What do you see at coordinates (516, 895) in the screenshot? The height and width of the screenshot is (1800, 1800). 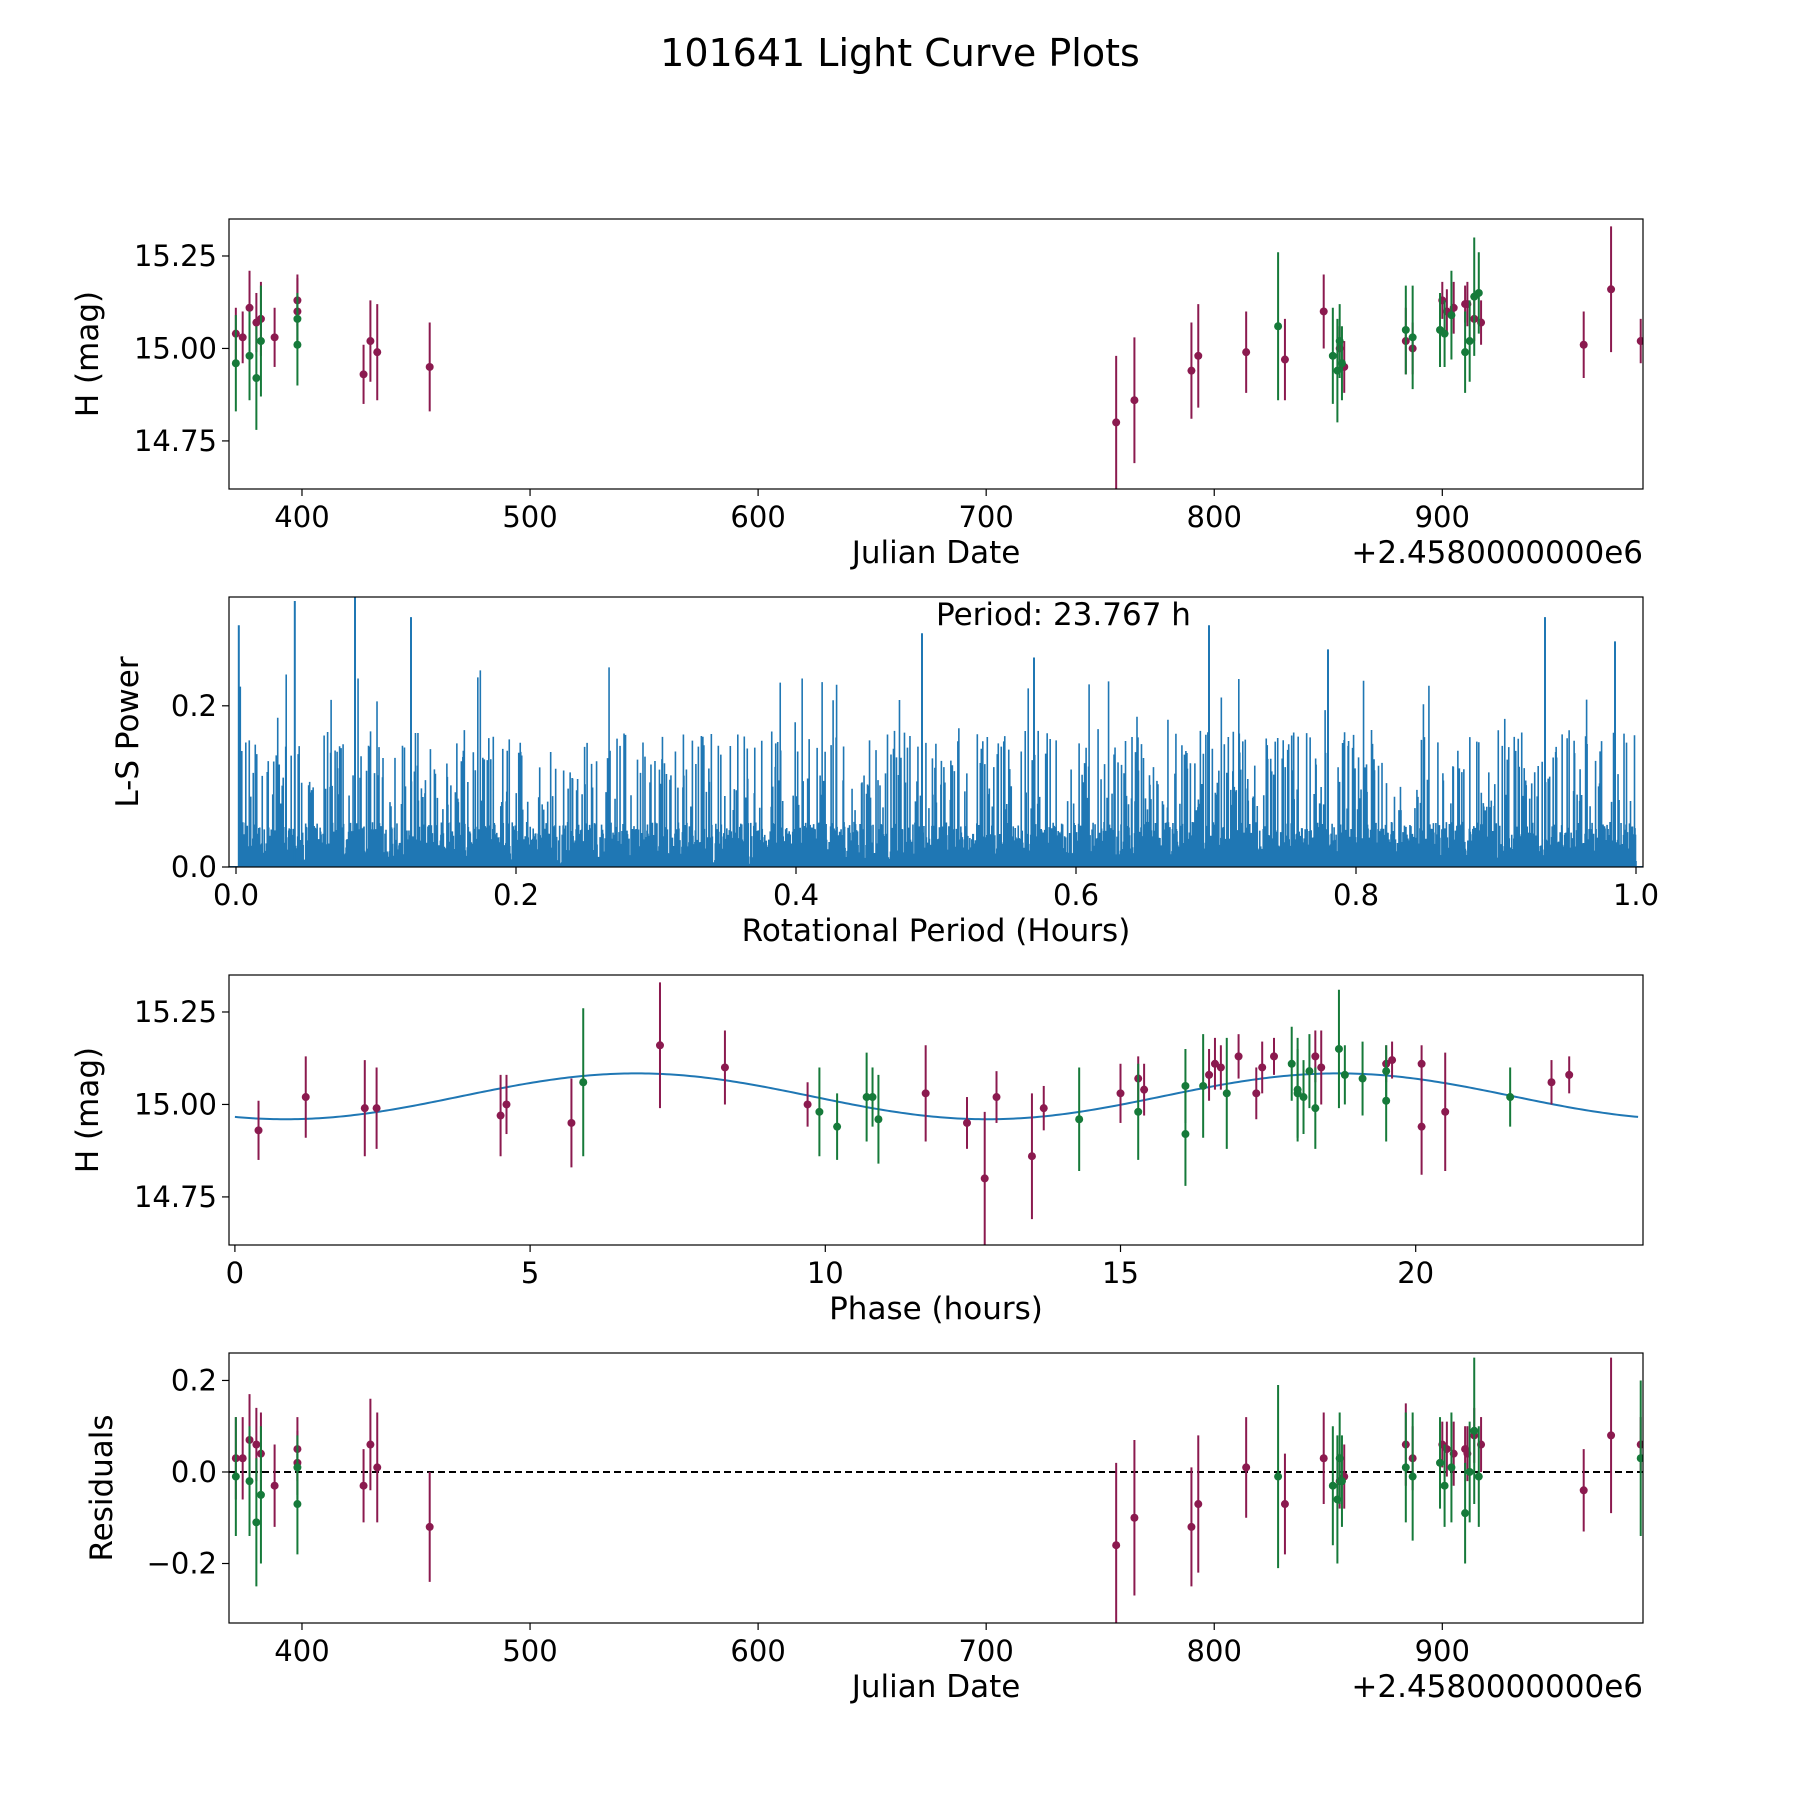 I see `x-tick-label: 0.2` at bounding box center [516, 895].